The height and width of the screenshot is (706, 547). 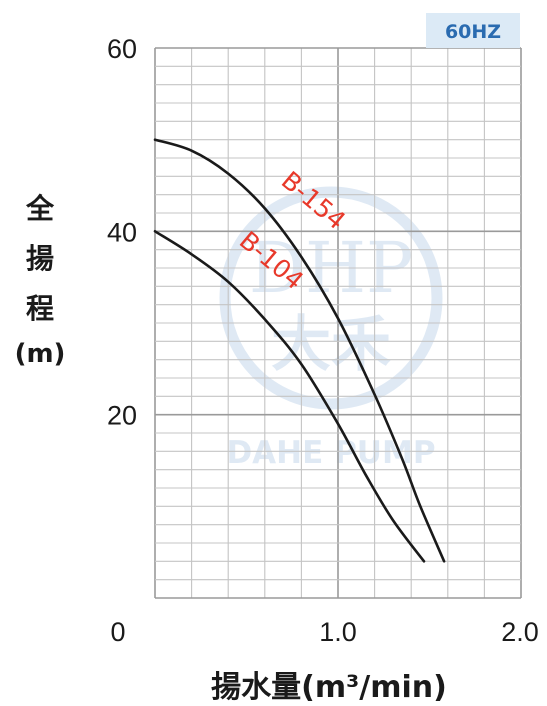 What do you see at coordinates (331, 298) in the screenshot?
I see `watermark-ring-icon` at bounding box center [331, 298].